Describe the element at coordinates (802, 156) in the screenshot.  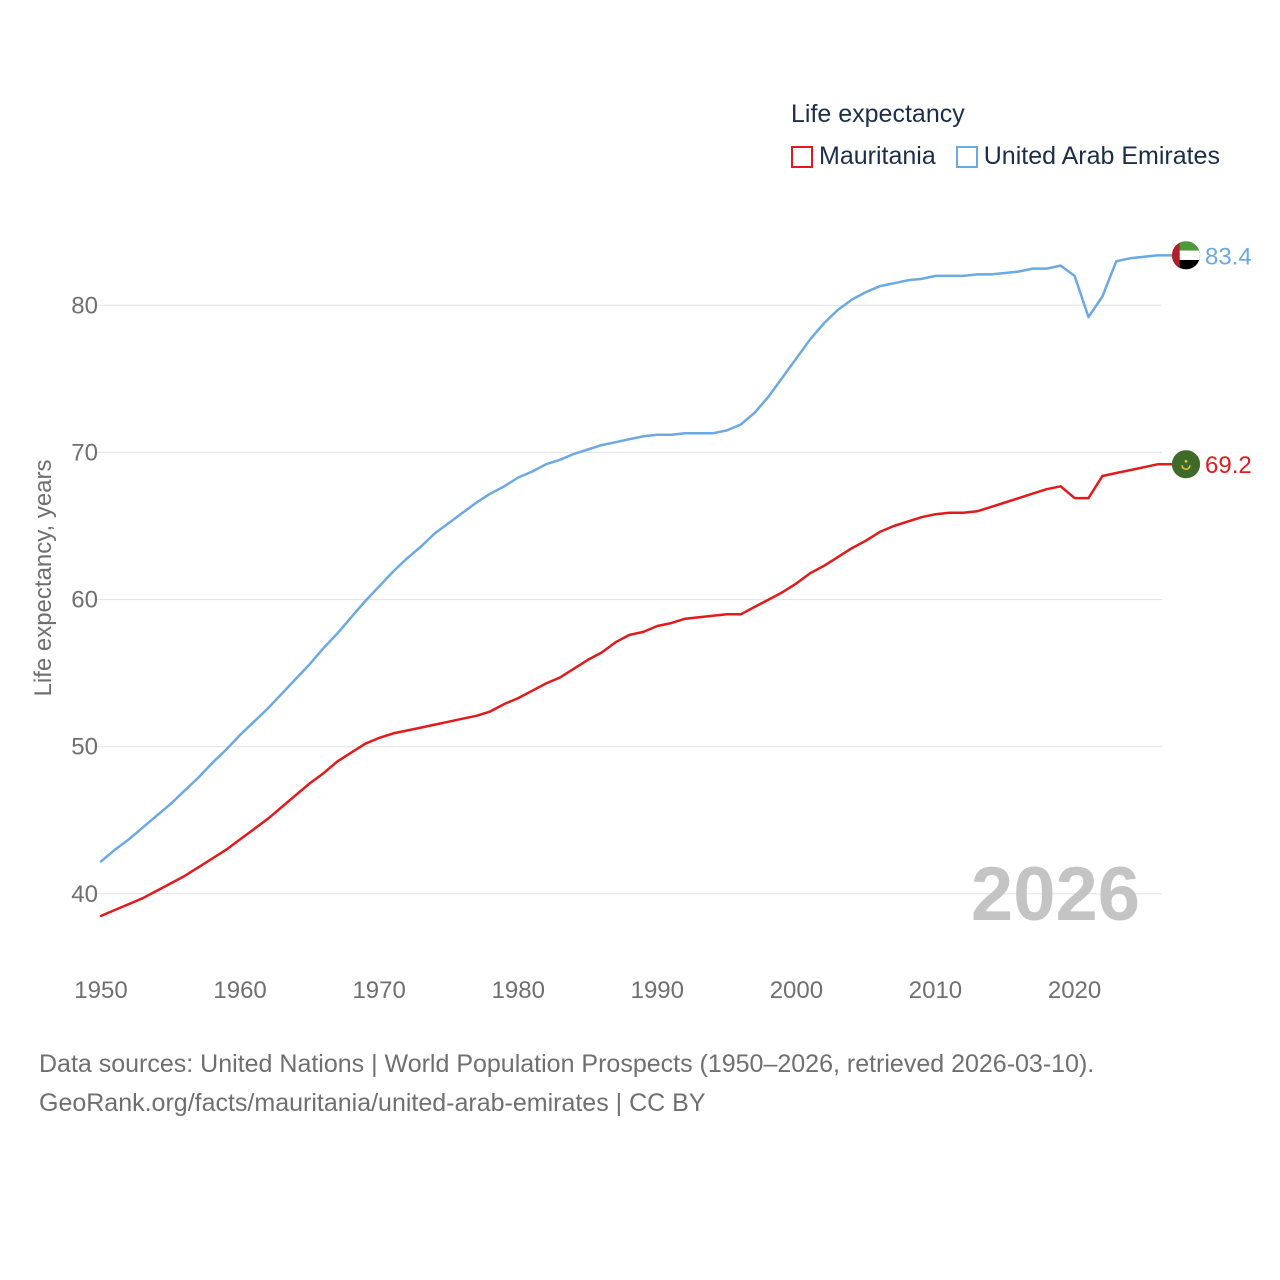
I see `legend-swatch-mauritania` at that location.